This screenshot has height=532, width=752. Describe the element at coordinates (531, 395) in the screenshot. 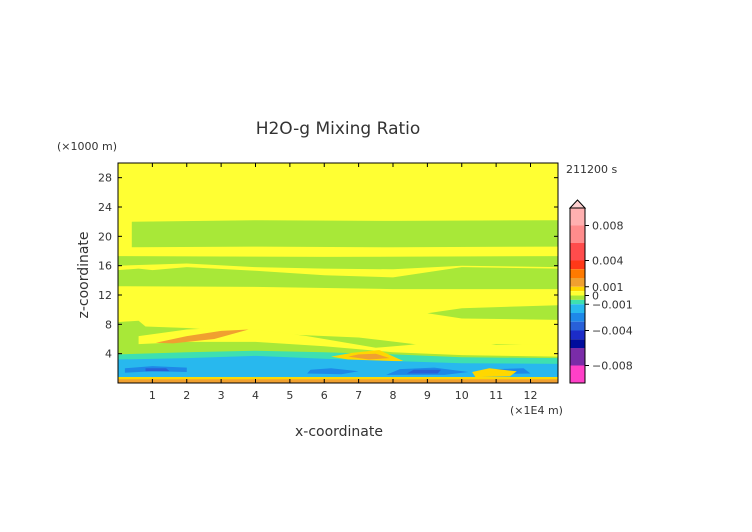

I see `x-tick-label-12: 12` at that location.